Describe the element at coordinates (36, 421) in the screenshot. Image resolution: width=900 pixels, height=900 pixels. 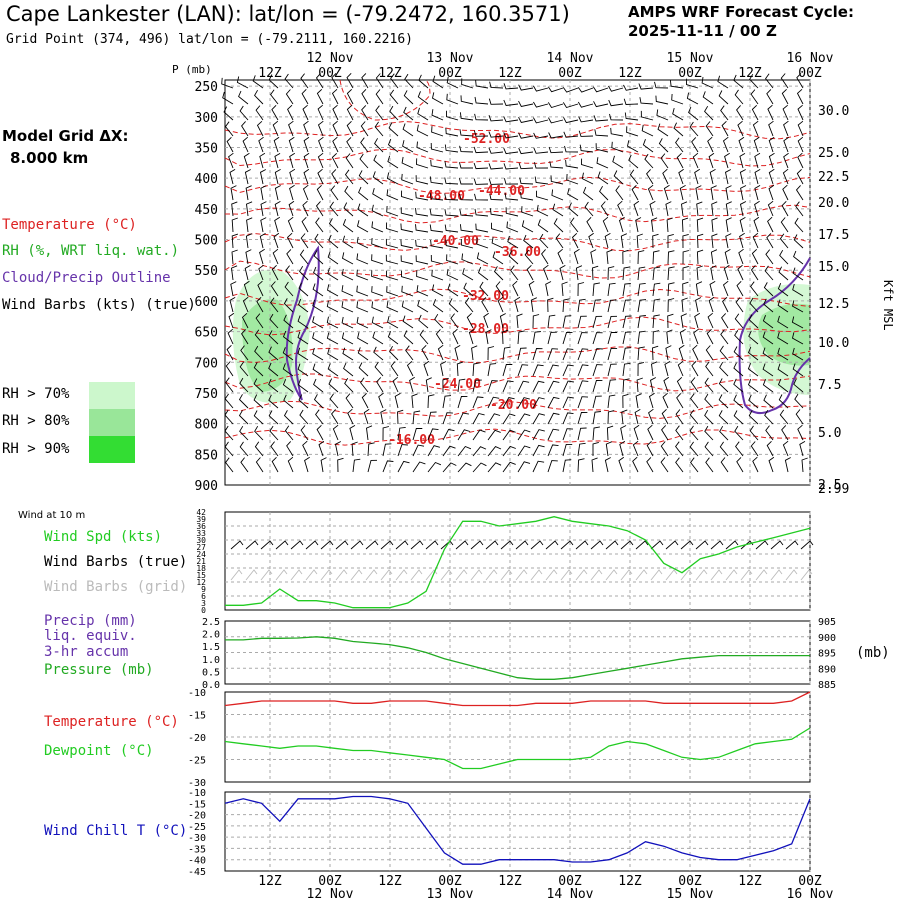
I see `legend-rh80-label: RH > 80%` at that location.